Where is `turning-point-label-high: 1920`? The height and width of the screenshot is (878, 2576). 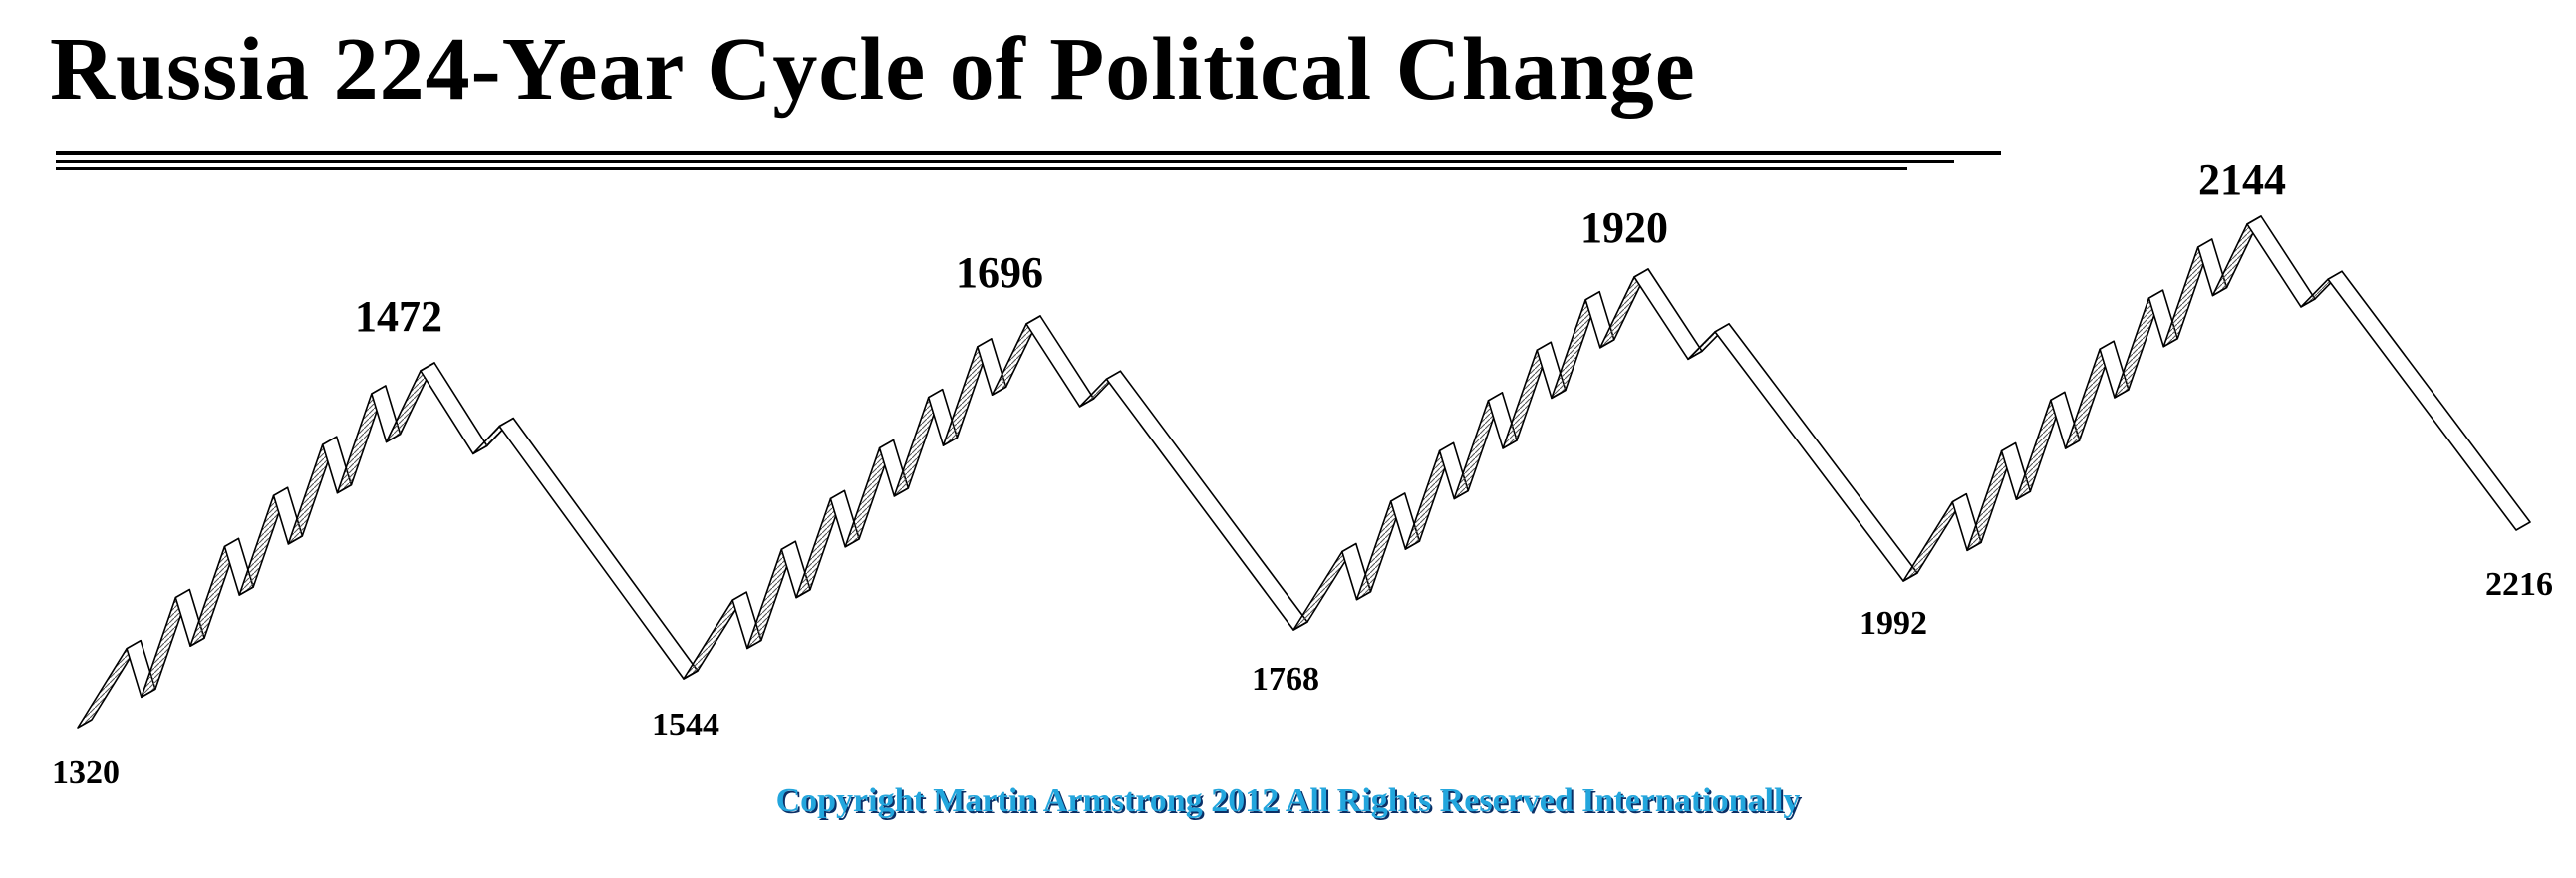
turning-point-label-high: 1920 is located at coordinates (1624, 227).